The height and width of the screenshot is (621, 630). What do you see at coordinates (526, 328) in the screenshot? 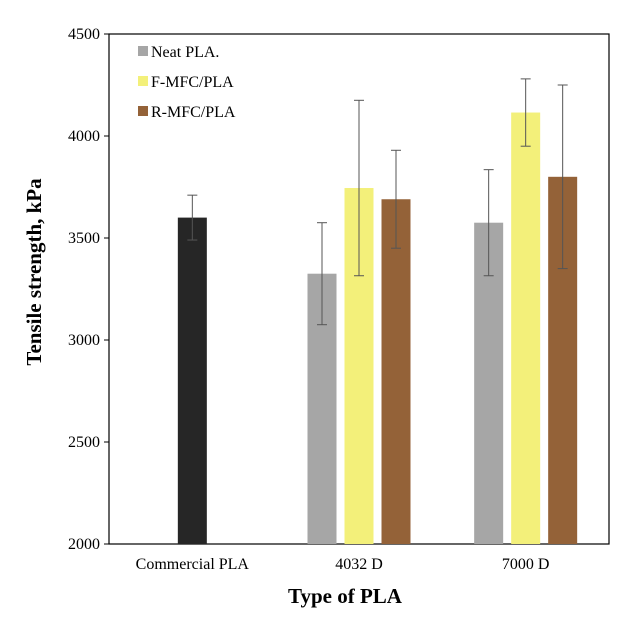
I see `bar-f-mfc-pla` at bounding box center [526, 328].